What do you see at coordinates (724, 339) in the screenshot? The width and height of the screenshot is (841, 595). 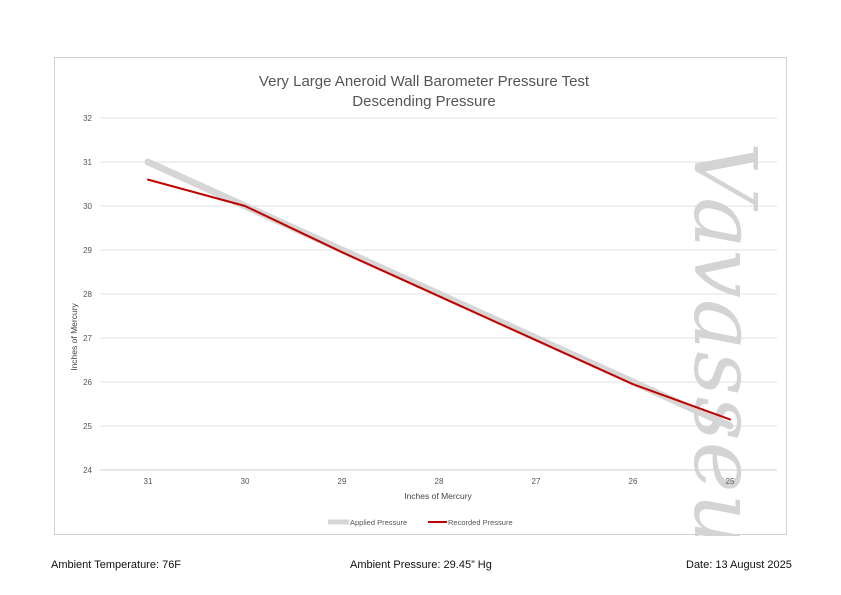 I see `watermark-logo: Vavasseur` at bounding box center [724, 339].